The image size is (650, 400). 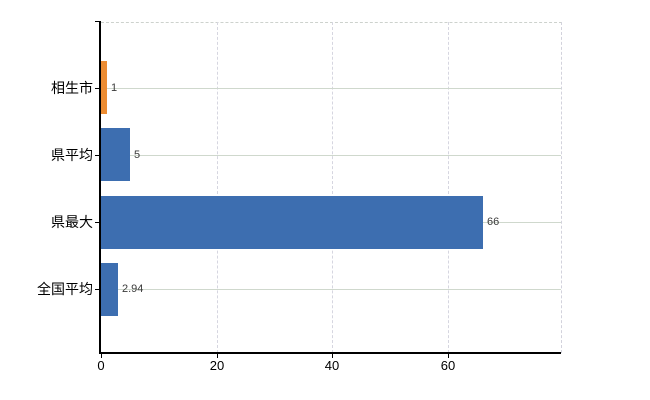 I want to click on x-tick-label: 60, so click(x=448, y=365).